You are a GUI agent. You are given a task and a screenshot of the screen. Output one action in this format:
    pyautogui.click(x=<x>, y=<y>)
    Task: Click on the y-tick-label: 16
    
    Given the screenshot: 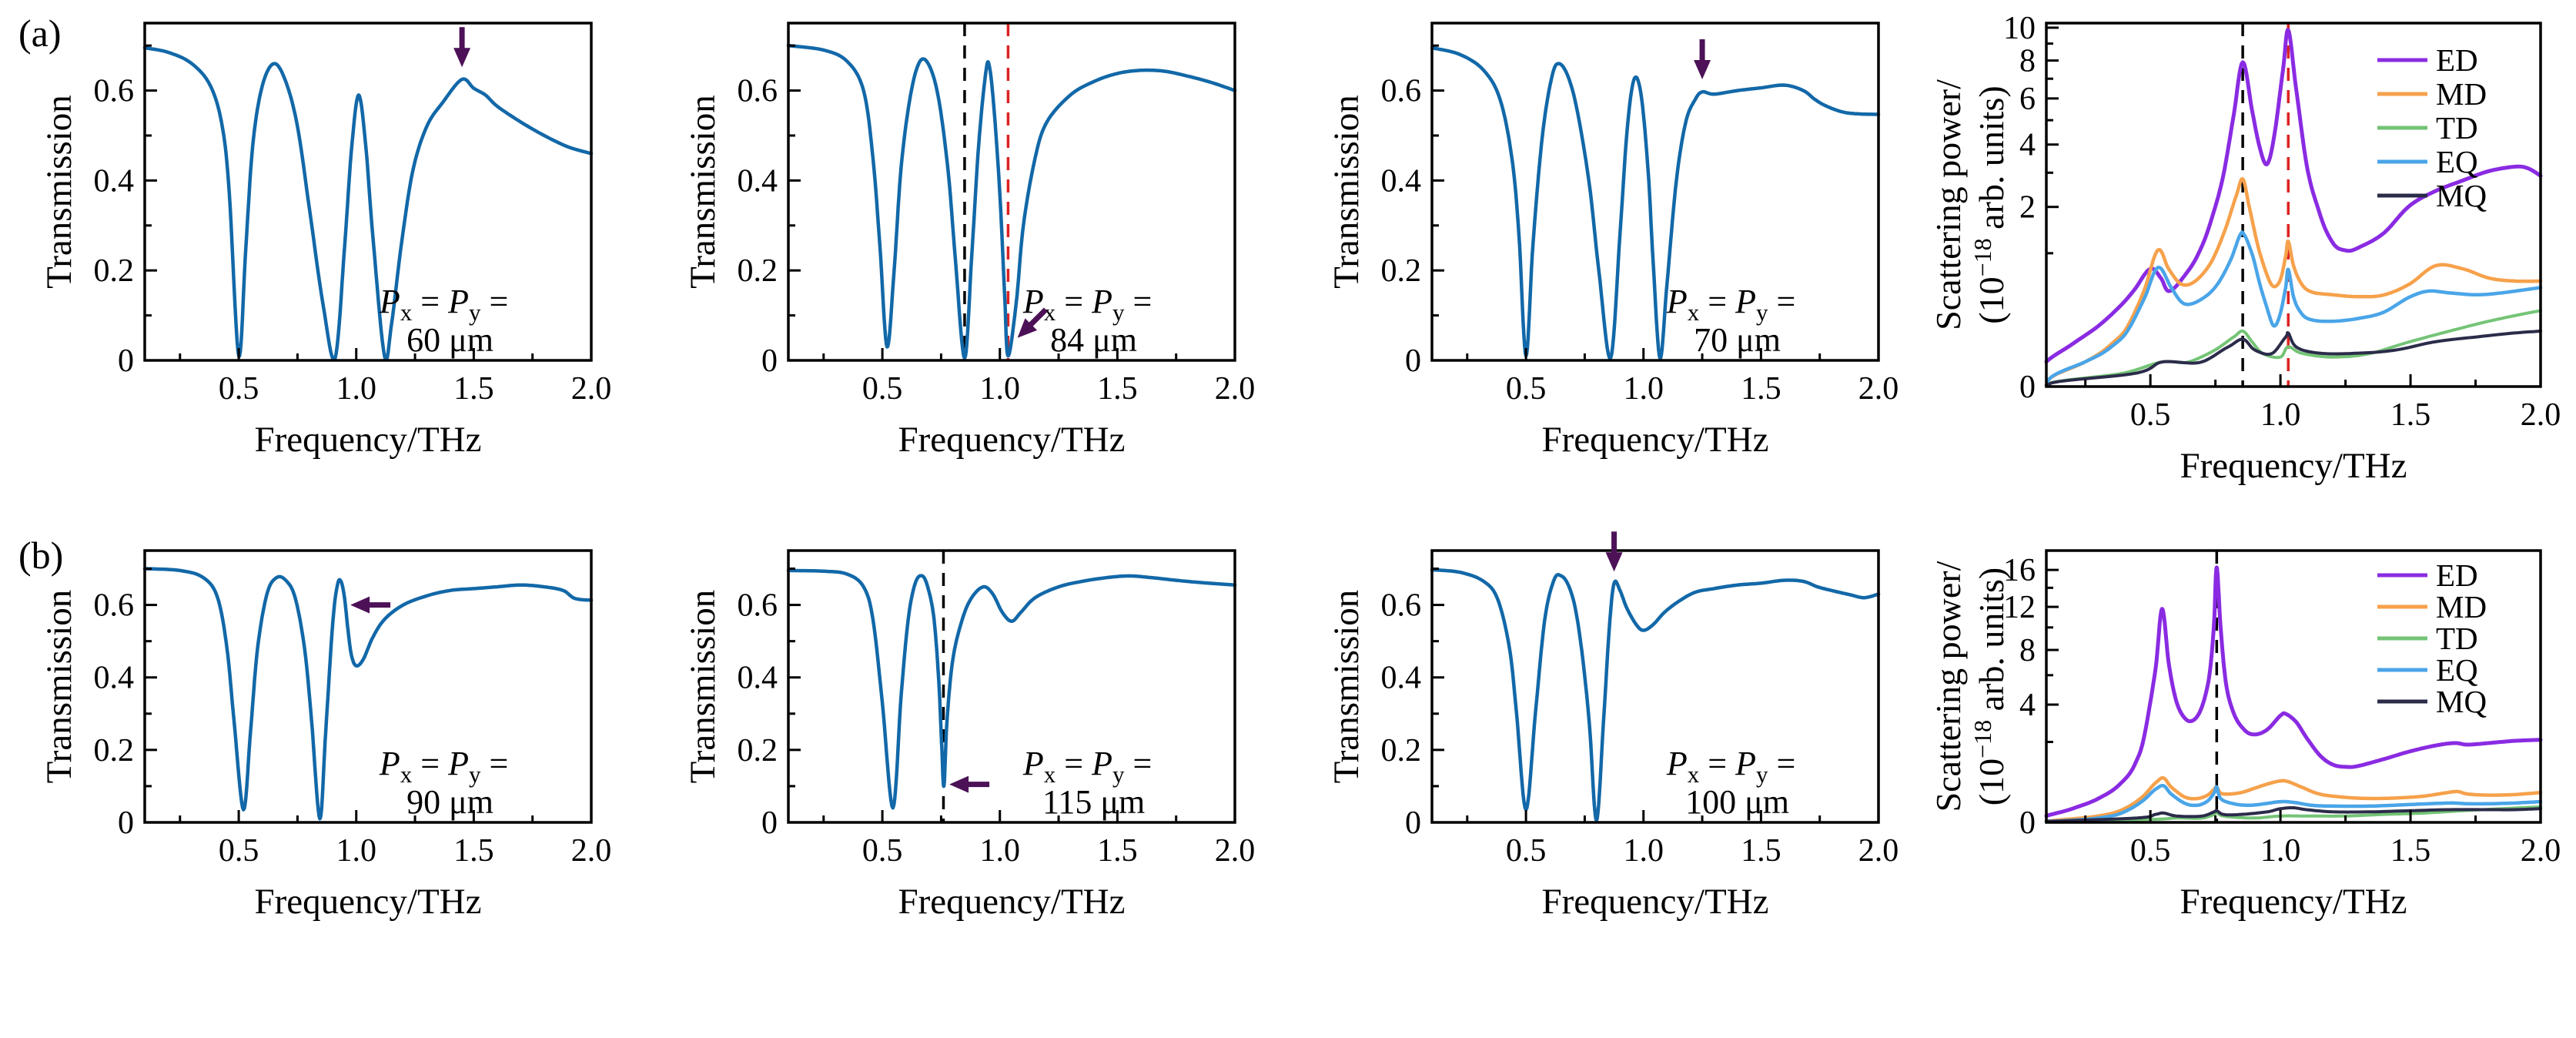 What is the action you would take?
    pyautogui.click(x=2020, y=570)
    